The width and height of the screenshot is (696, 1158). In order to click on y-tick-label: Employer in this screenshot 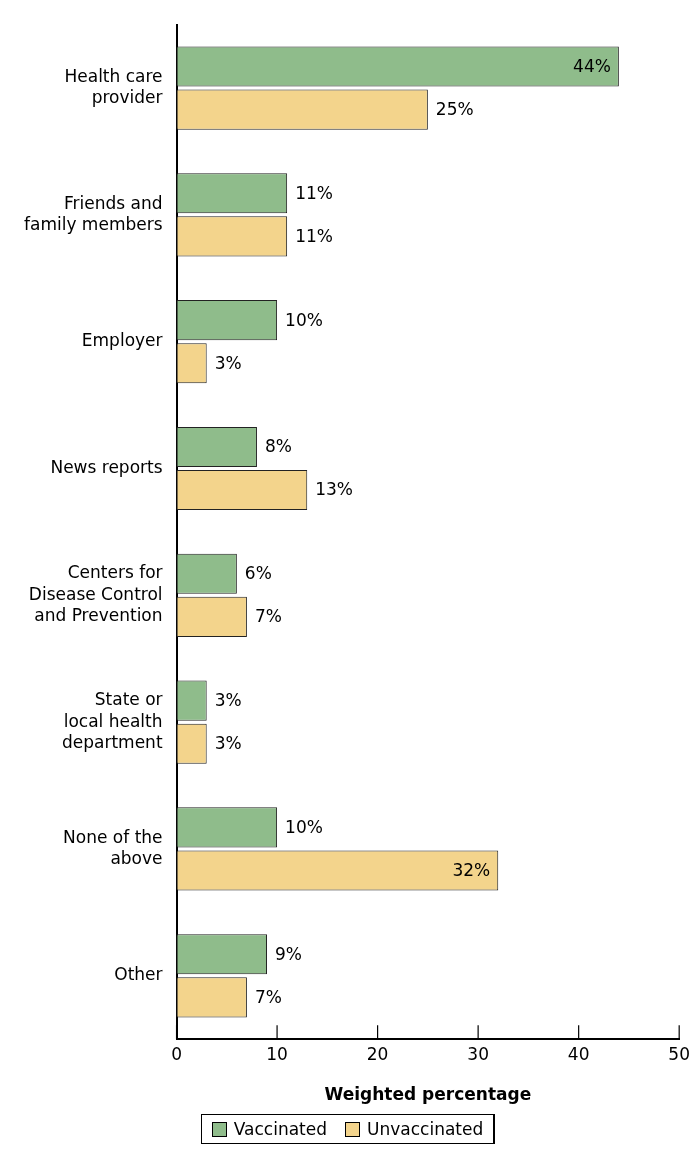, I will do `click(122, 340)`.